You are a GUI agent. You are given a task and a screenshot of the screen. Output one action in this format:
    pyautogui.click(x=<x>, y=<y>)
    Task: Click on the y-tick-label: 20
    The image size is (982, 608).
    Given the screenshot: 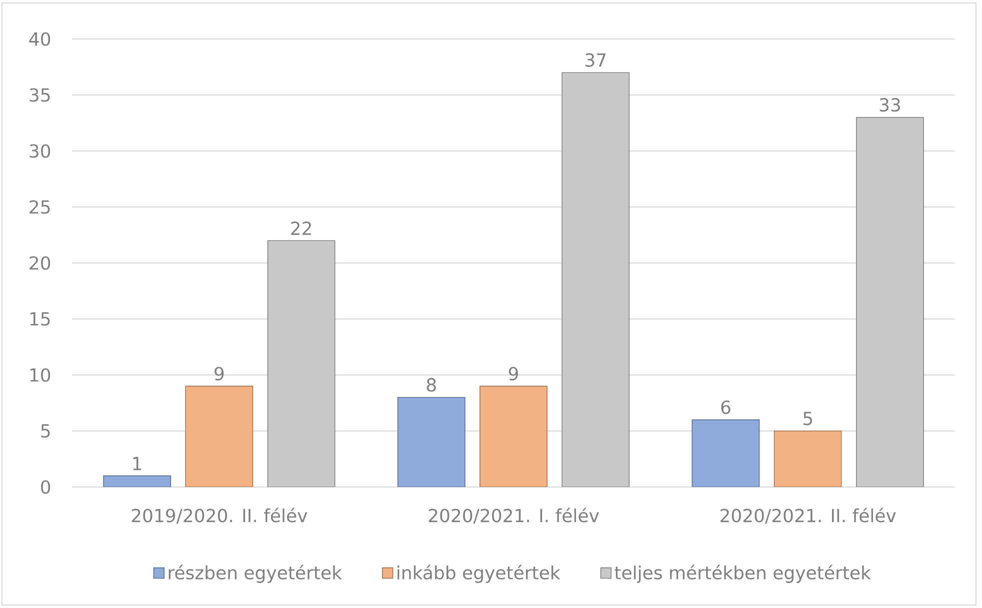 What is the action you would take?
    pyautogui.click(x=40, y=263)
    